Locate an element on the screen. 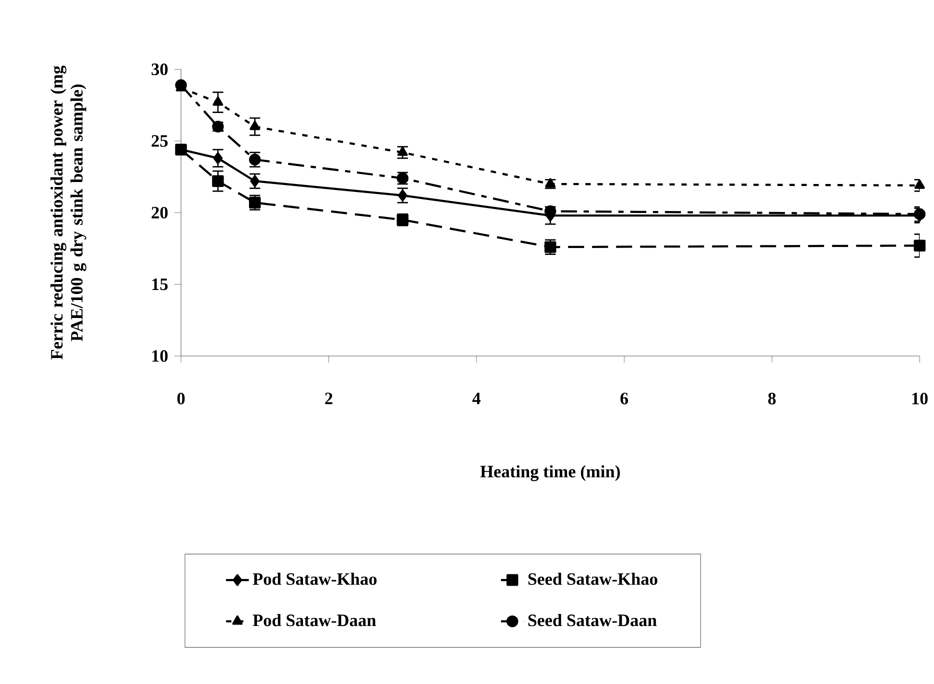 This screenshot has height=684, width=934. legend-label: Pod Sataw-Khao is located at coordinates (314, 578).